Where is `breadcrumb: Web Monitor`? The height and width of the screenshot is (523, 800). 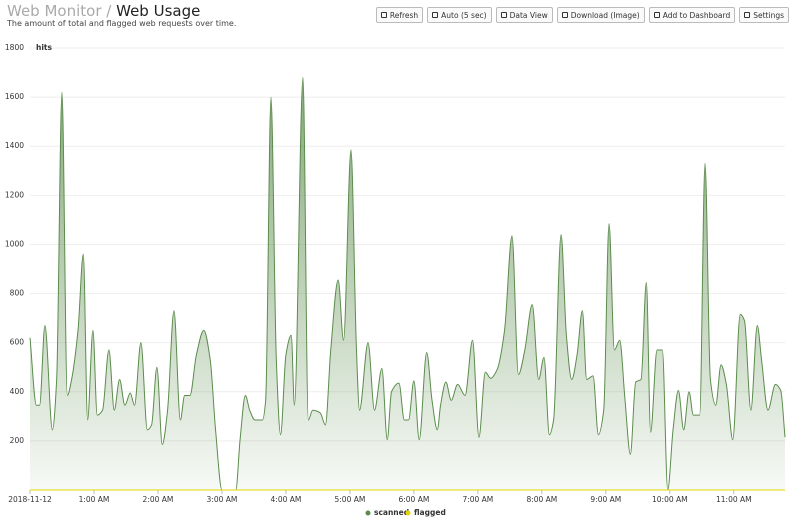 breadcrumb: Web Monitor is located at coordinates (54, 11).